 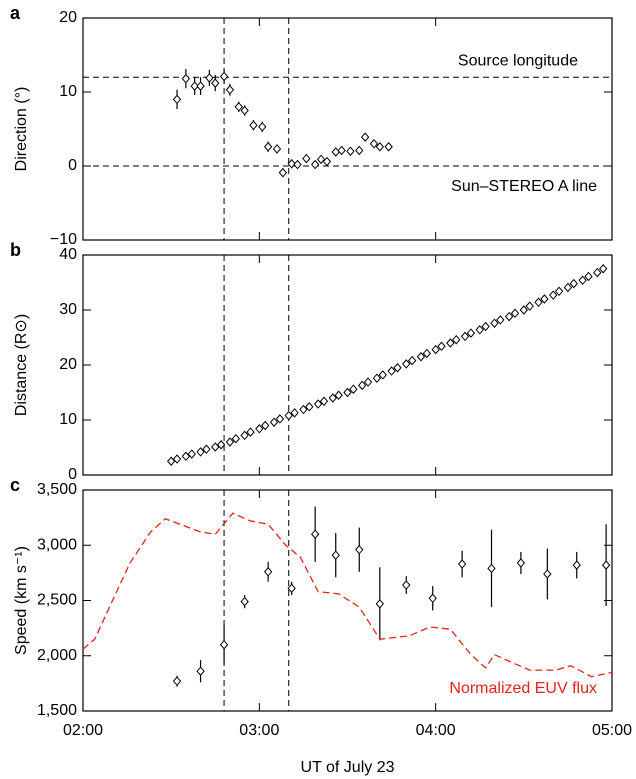 What do you see at coordinates (57, 544) in the screenshot?
I see `y-tick-label: 3,000` at bounding box center [57, 544].